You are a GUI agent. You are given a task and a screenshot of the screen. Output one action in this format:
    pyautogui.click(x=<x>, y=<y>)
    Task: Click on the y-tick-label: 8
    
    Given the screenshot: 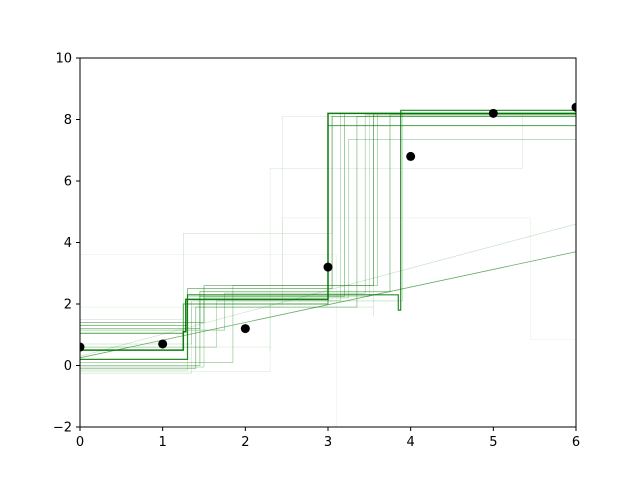 What is the action you would take?
    pyautogui.click(x=68, y=120)
    